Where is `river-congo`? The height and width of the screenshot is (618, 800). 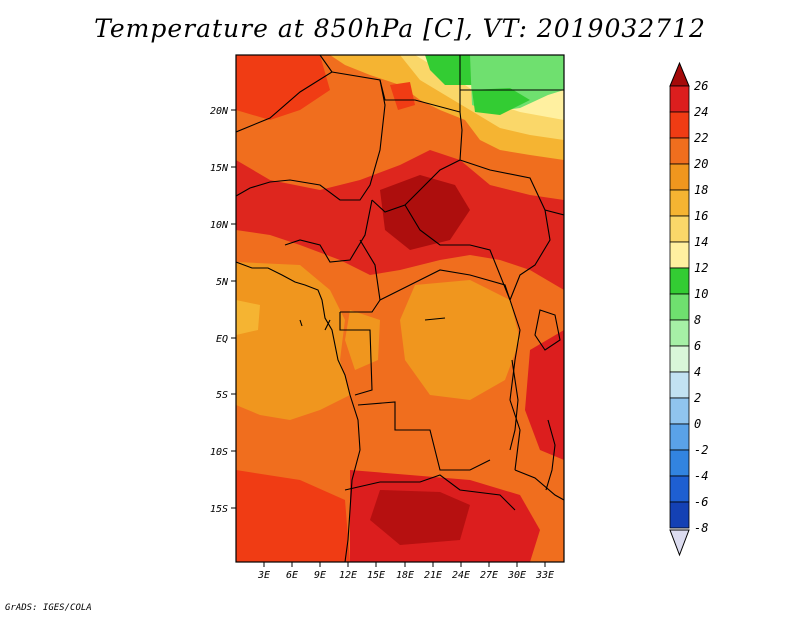
river-congo is located at coordinates (435, 319).